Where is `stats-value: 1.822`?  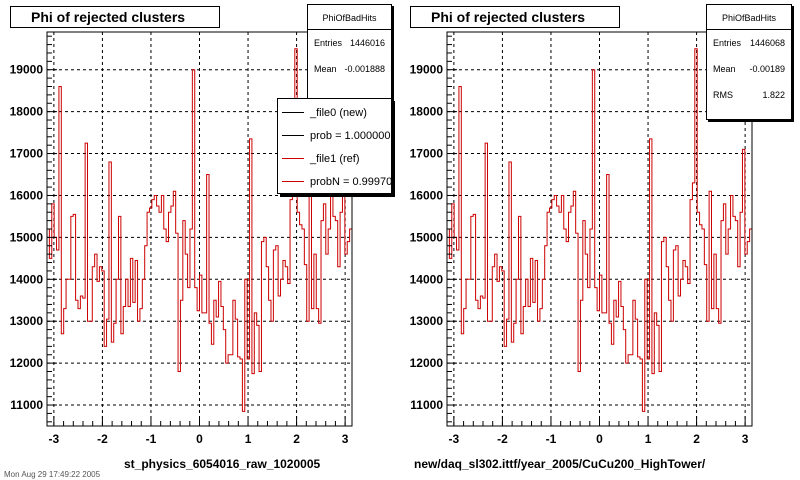 stats-value: 1.822 is located at coordinates (773, 95).